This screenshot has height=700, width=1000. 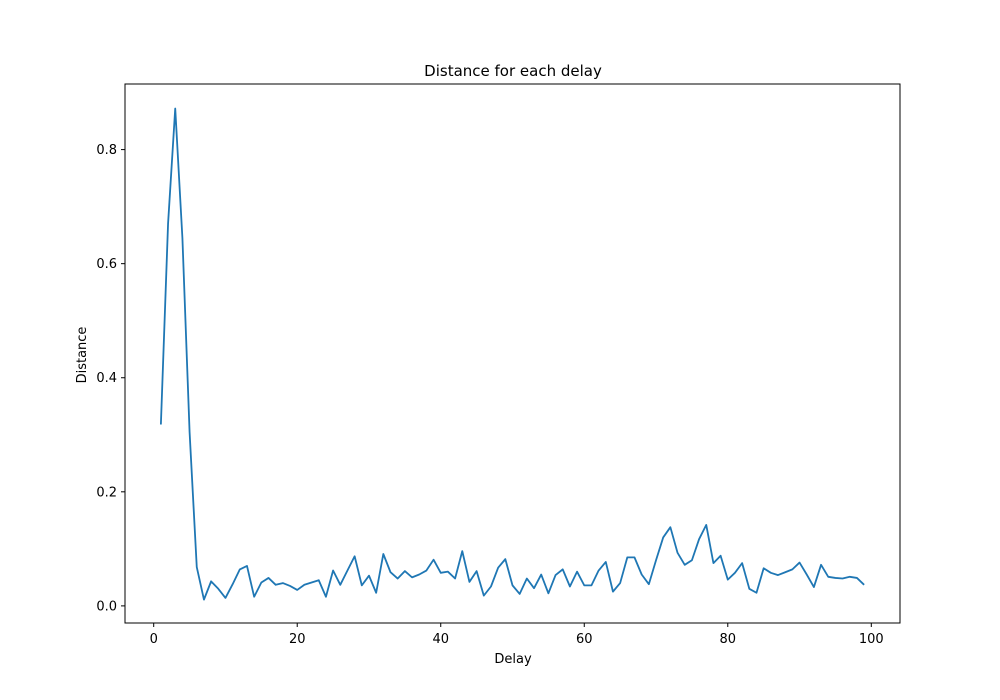 What do you see at coordinates (106, 264) in the screenshot?
I see `y-tick-label: 0.6` at bounding box center [106, 264].